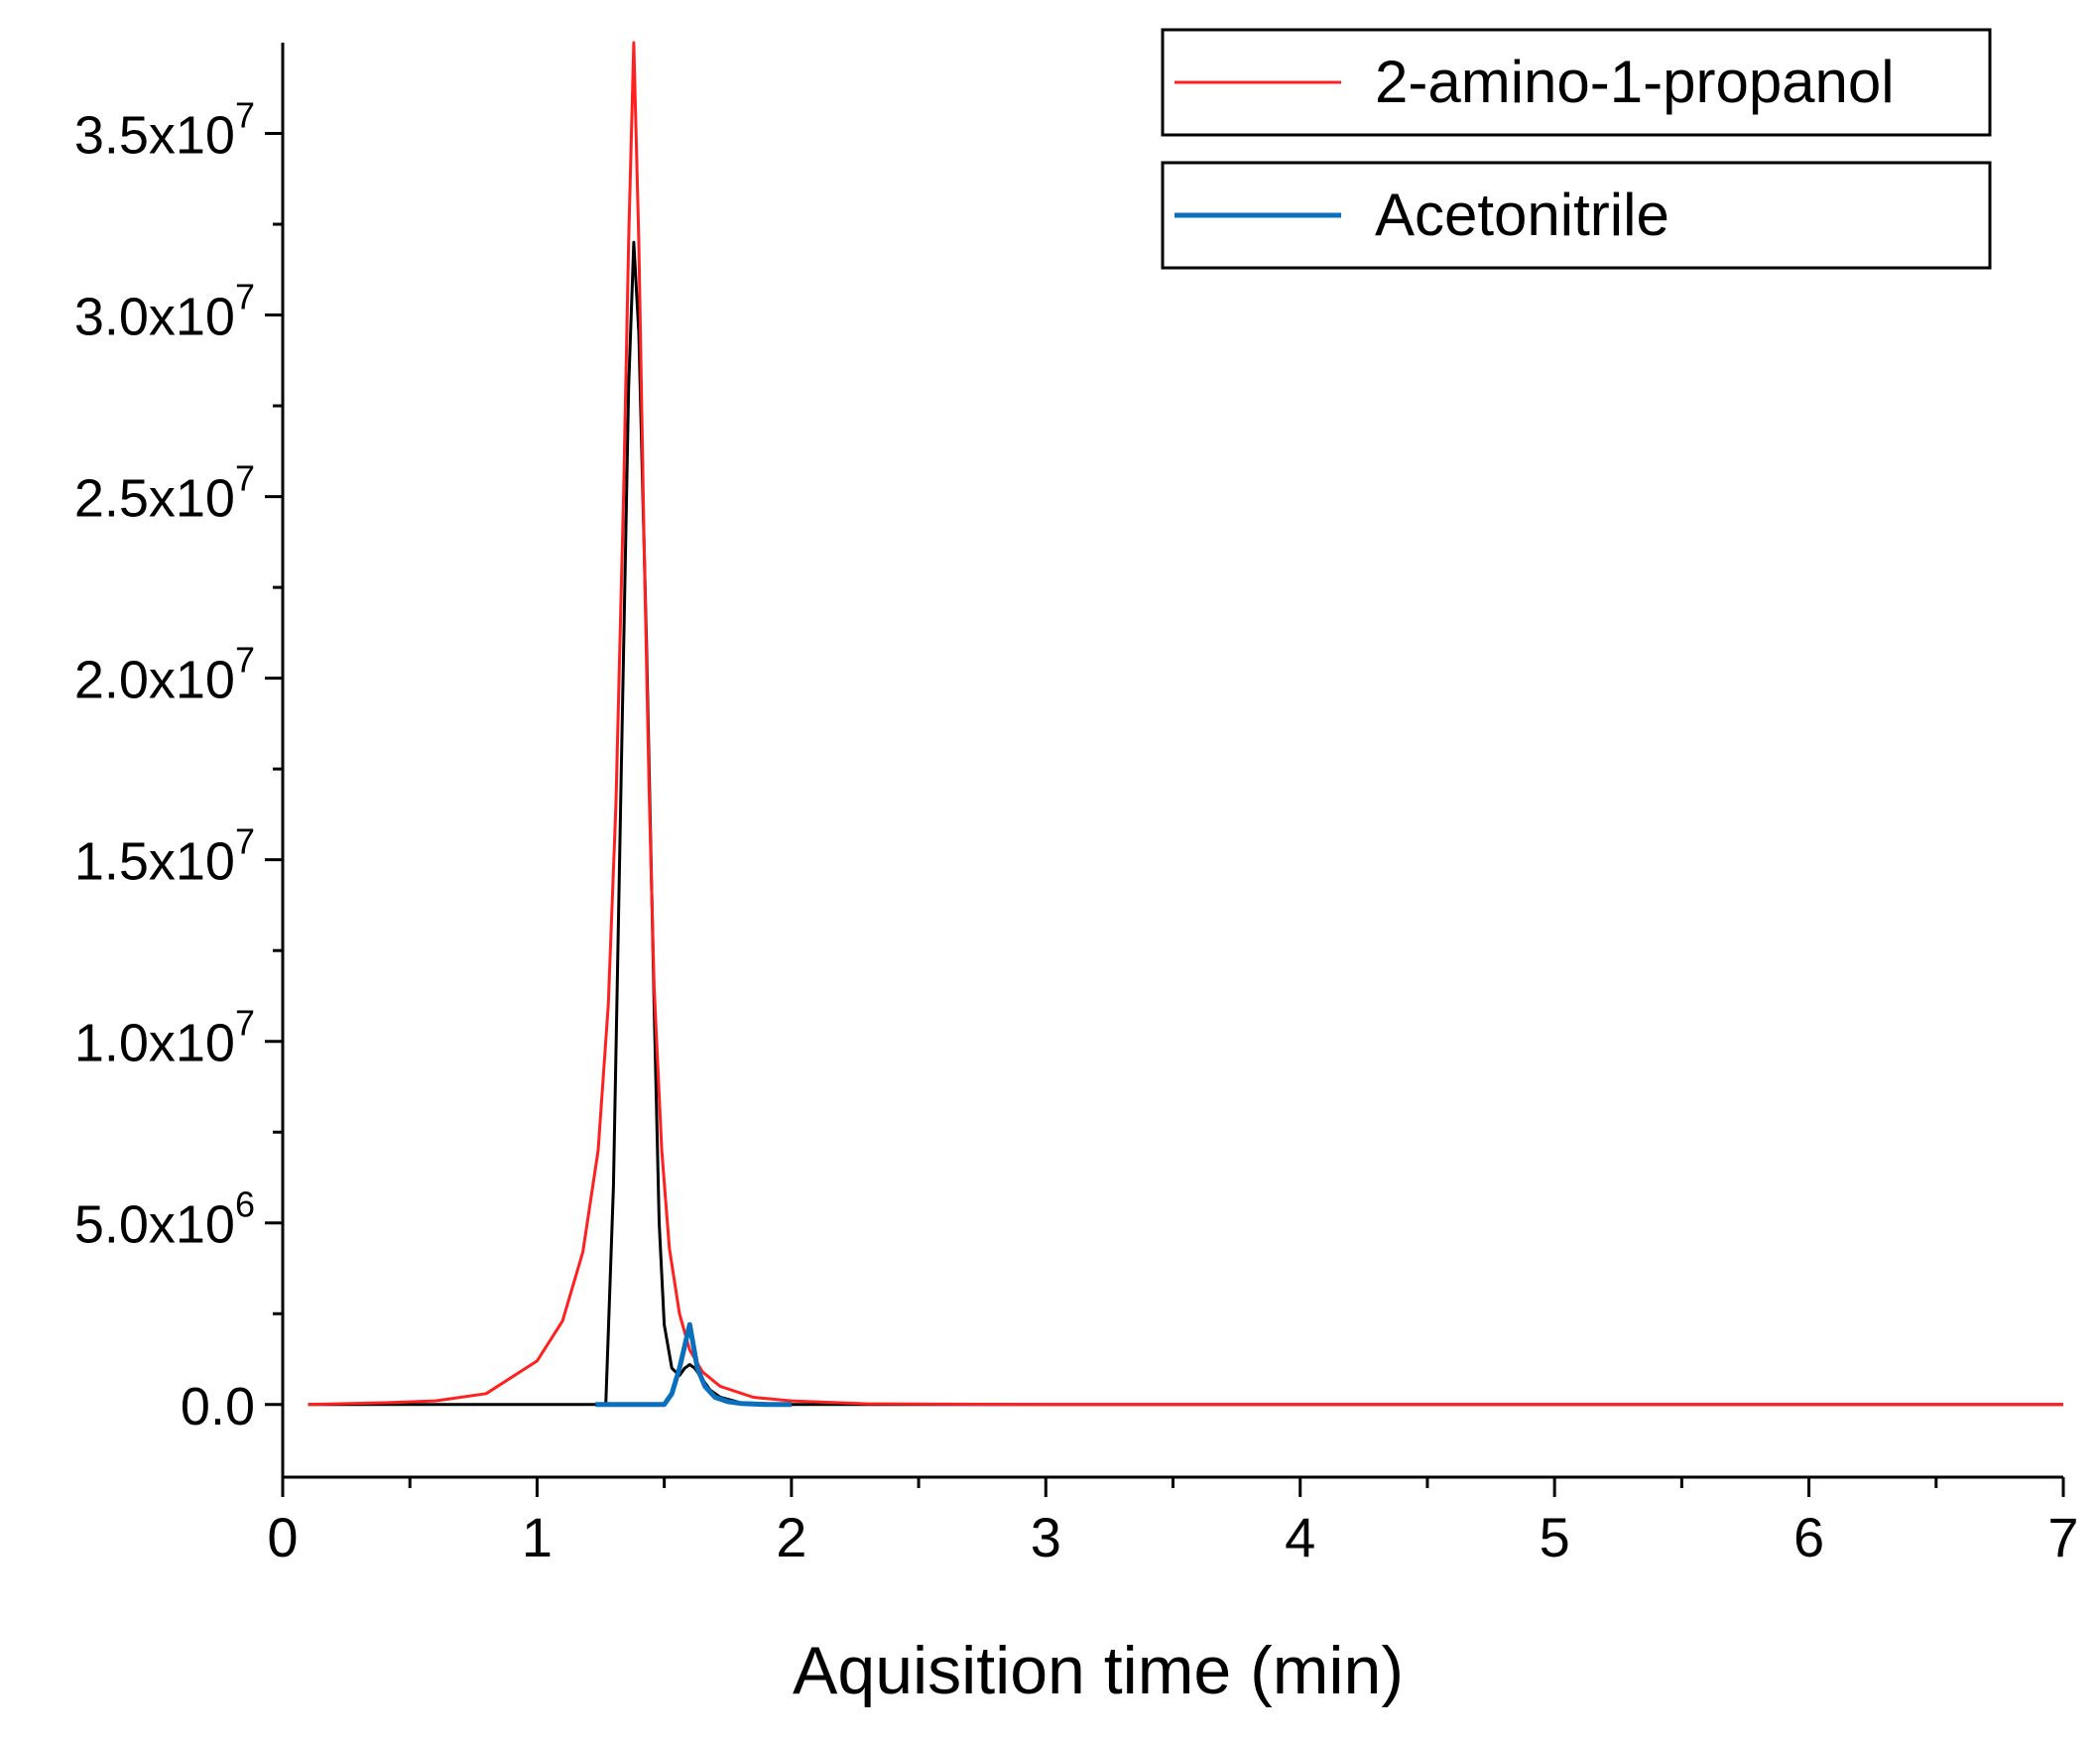 Image resolution: width=2100 pixels, height=1745 pixels. Describe the element at coordinates (282, 1537) in the screenshot. I see `x-tick-label-0: 0` at that location.